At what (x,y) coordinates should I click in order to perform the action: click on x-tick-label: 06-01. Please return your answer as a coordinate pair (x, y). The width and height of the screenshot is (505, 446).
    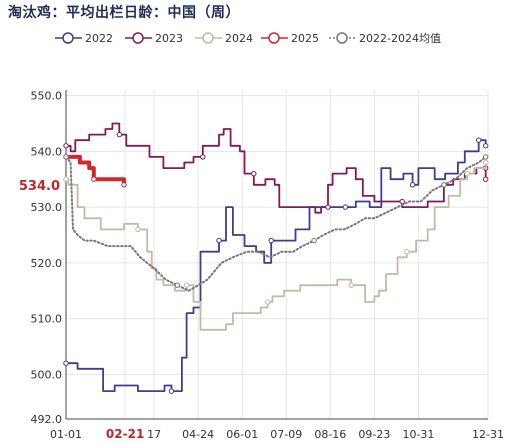
    Looking at the image, I should click on (242, 434).